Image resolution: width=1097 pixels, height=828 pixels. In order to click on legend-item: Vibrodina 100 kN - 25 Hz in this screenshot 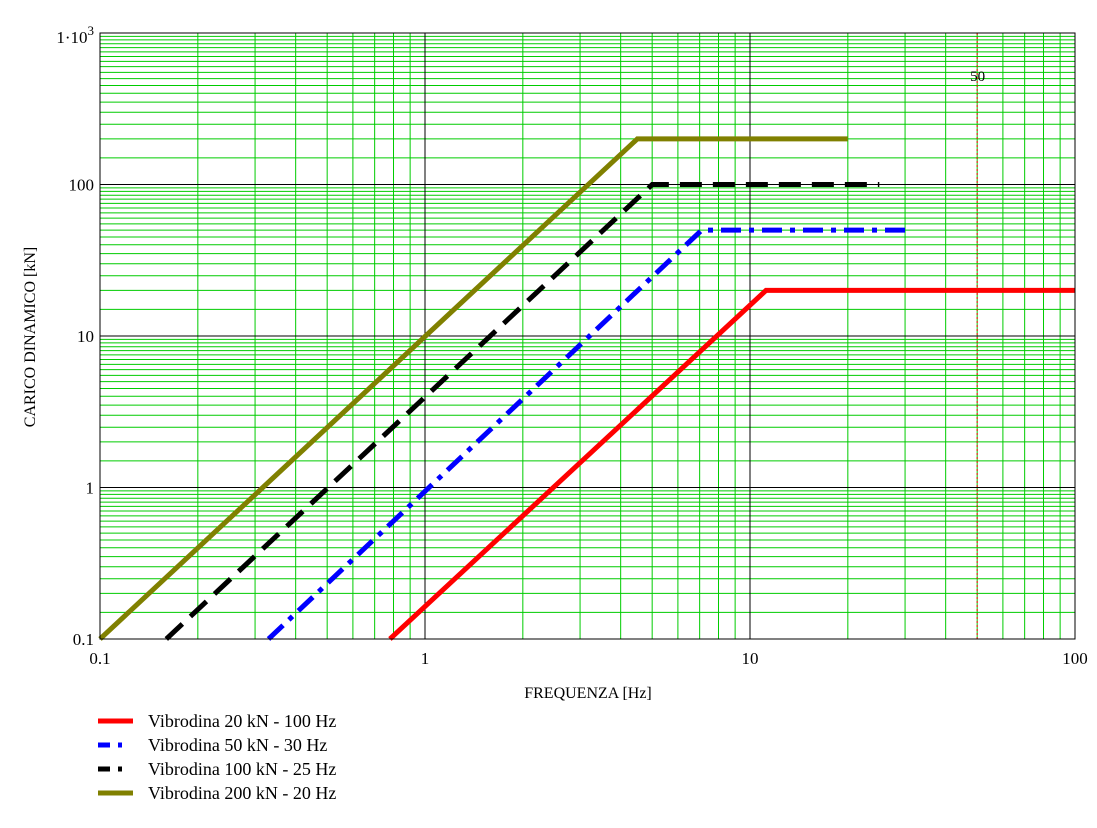, I will do `click(217, 769)`.